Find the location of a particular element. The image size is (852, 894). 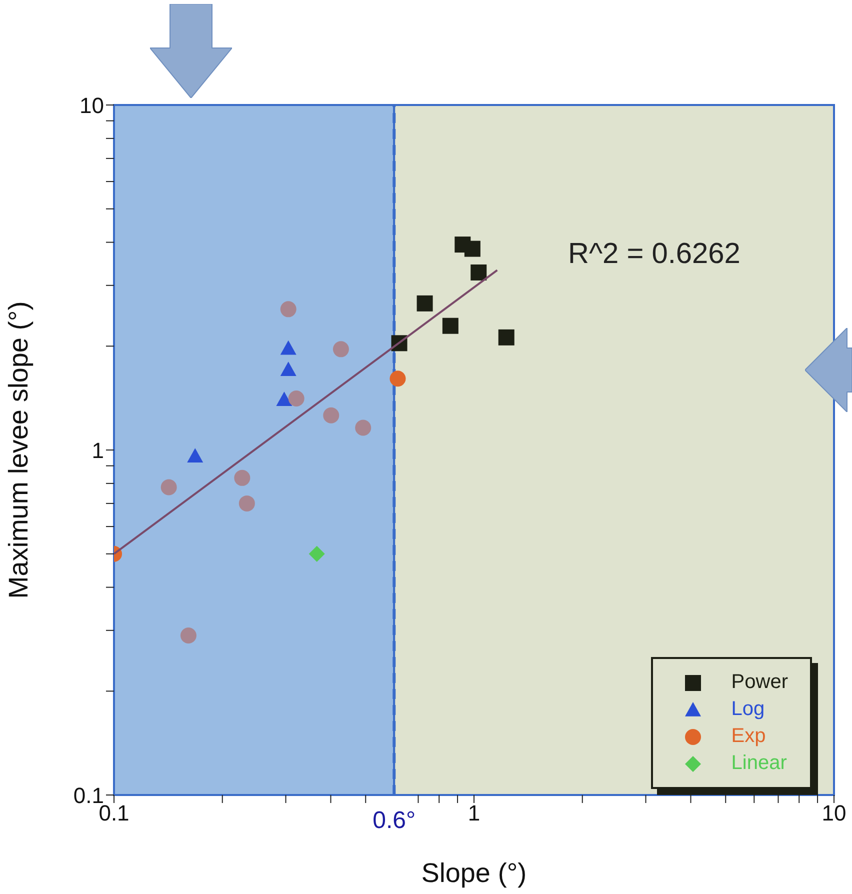

ref-line-label: 0.6° is located at coordinates (394, 820).